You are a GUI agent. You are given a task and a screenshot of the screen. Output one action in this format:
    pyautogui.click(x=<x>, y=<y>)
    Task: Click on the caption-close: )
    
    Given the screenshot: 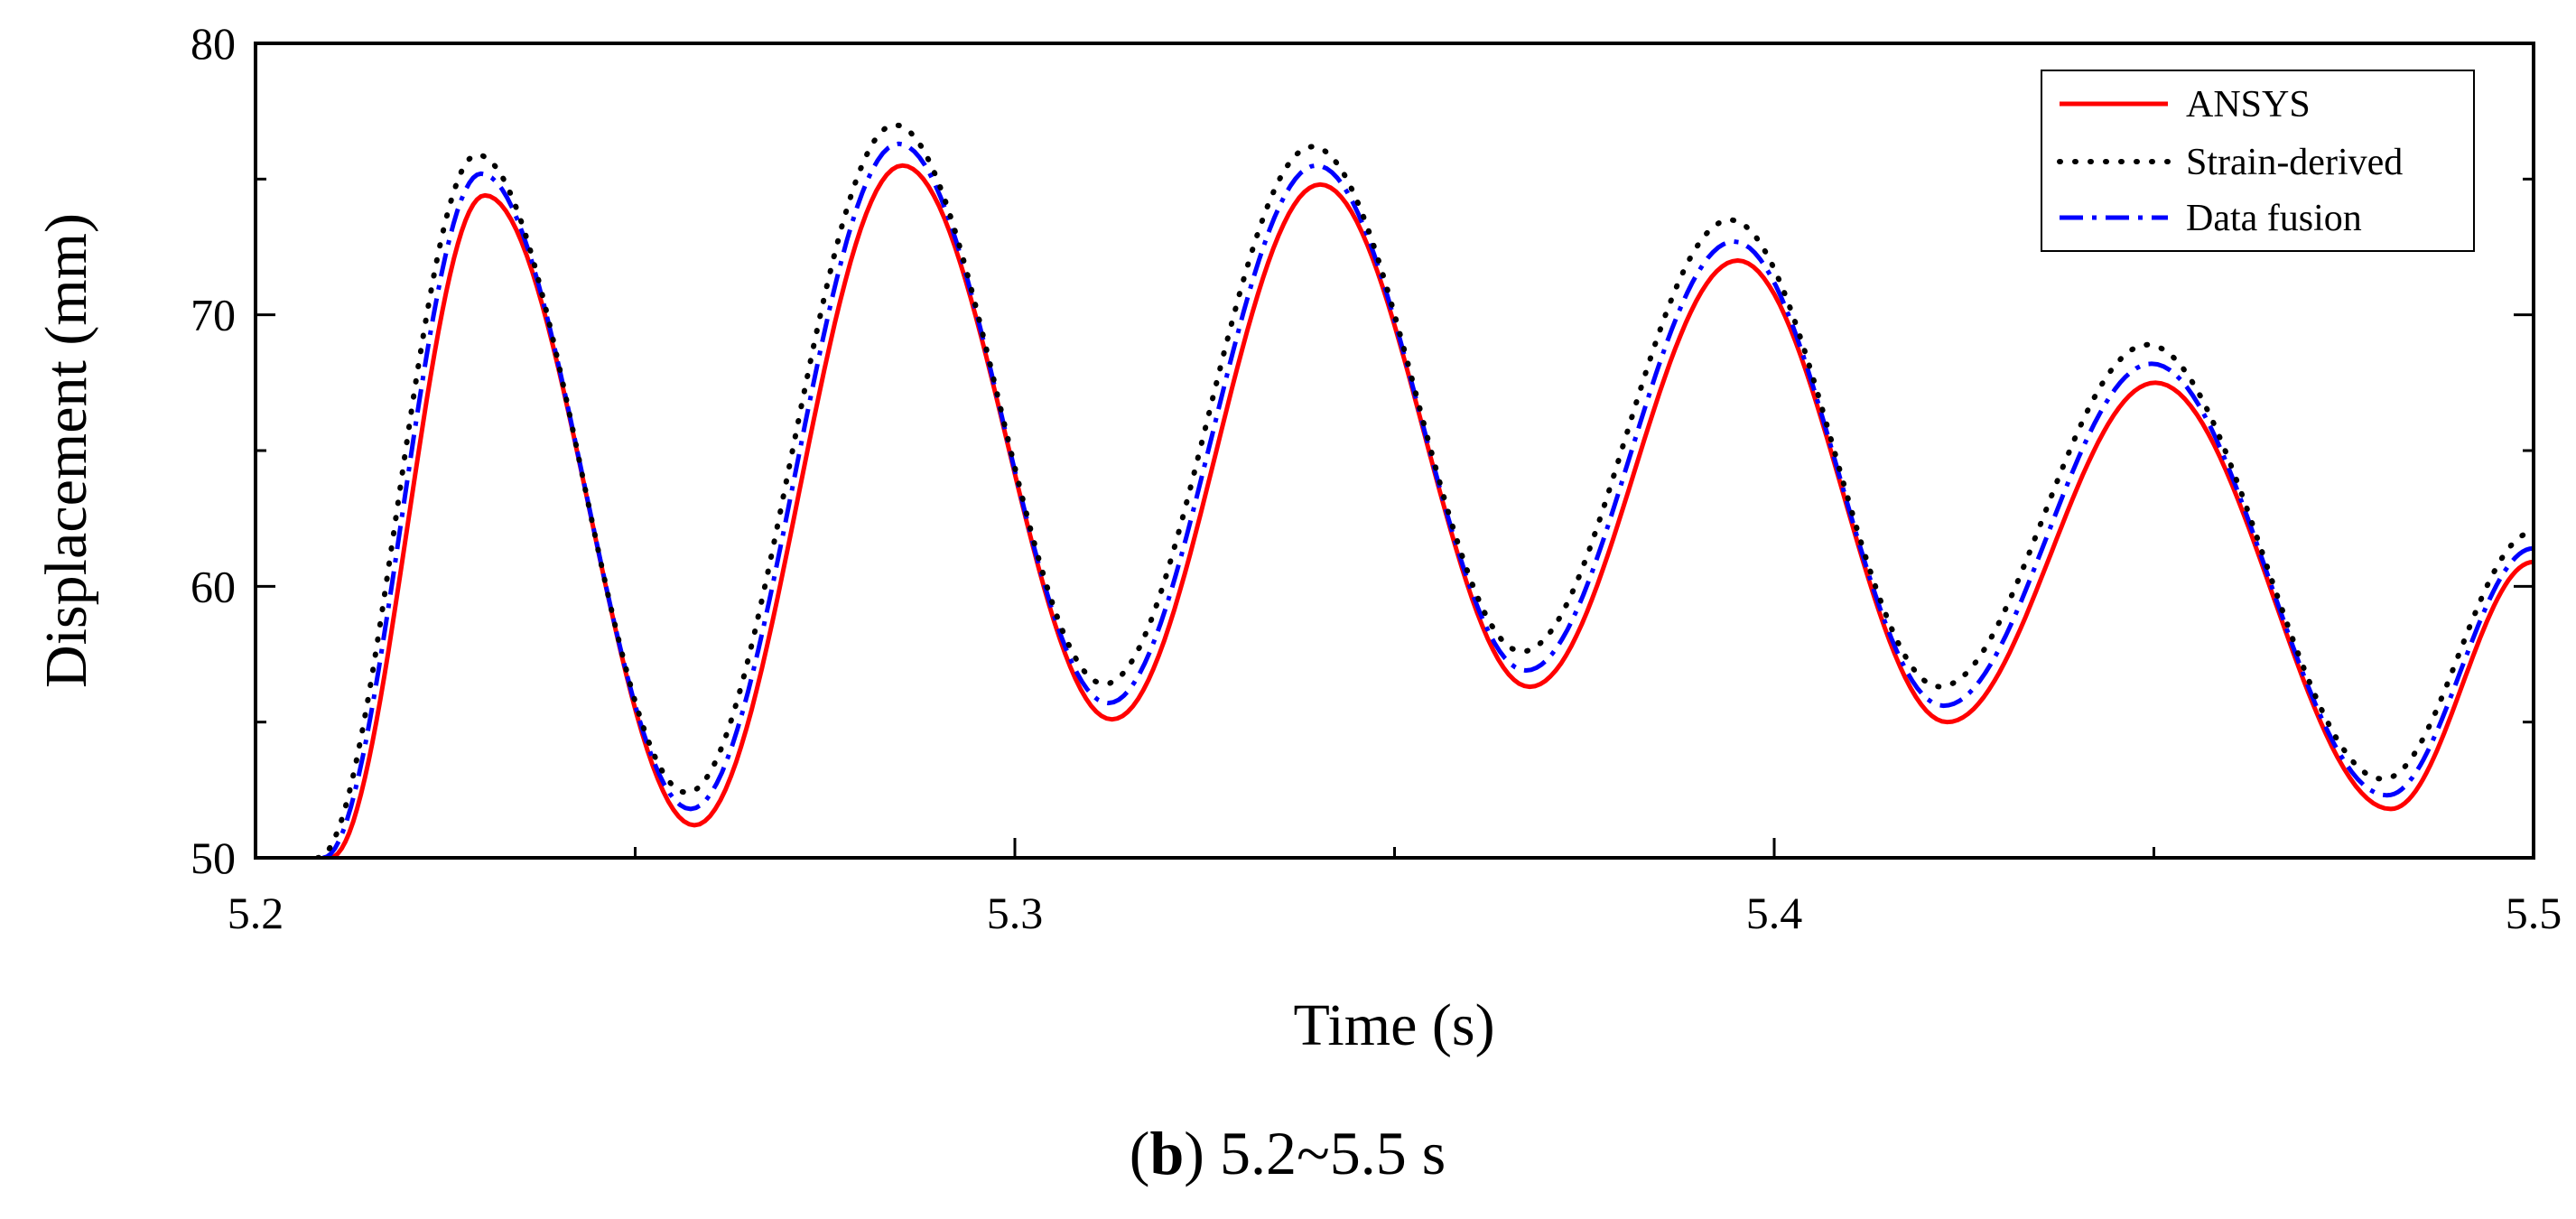 What is the action you would take?
    pyautogui.click(x=1194, y=1153)
    